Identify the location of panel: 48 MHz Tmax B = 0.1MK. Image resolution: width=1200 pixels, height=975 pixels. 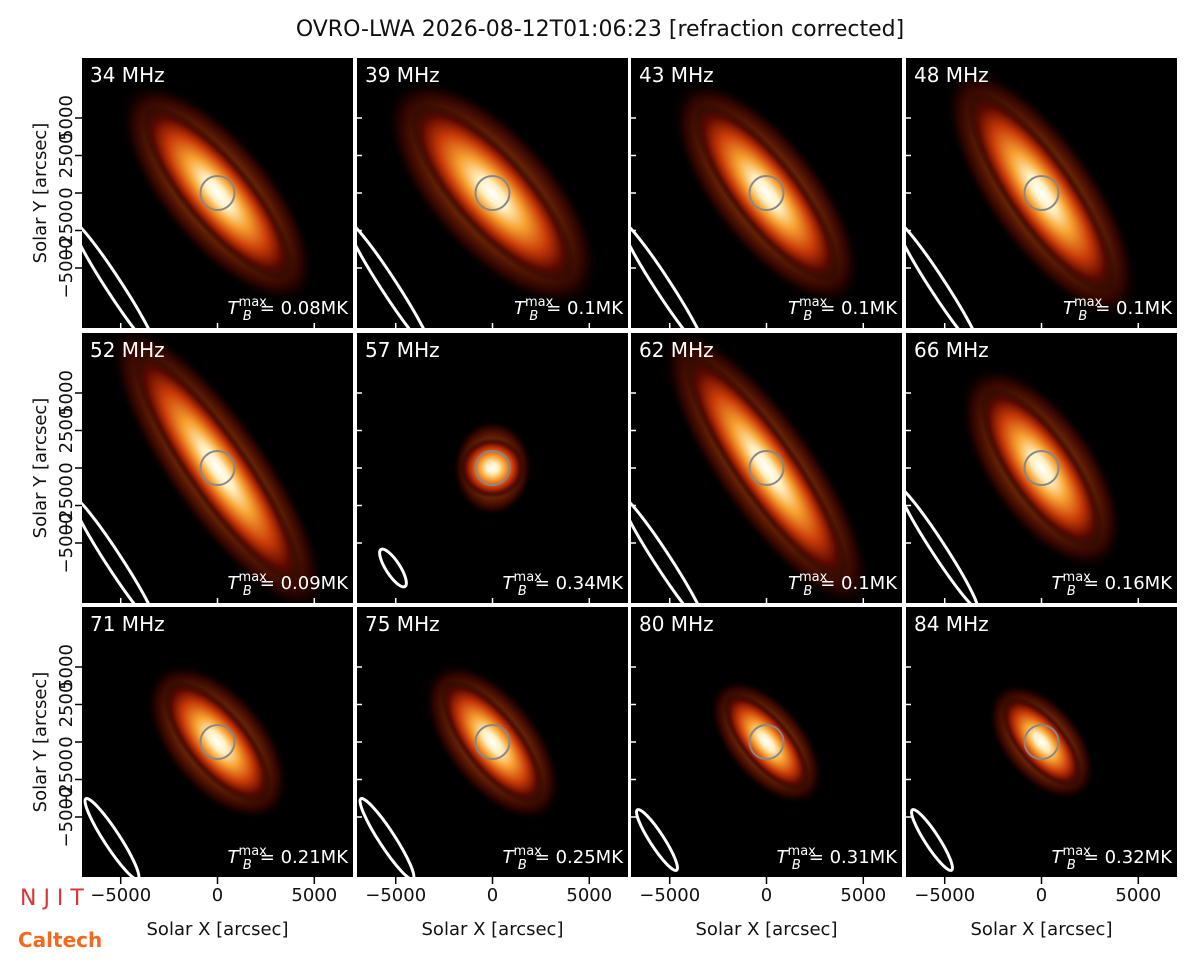
(1041, 193).